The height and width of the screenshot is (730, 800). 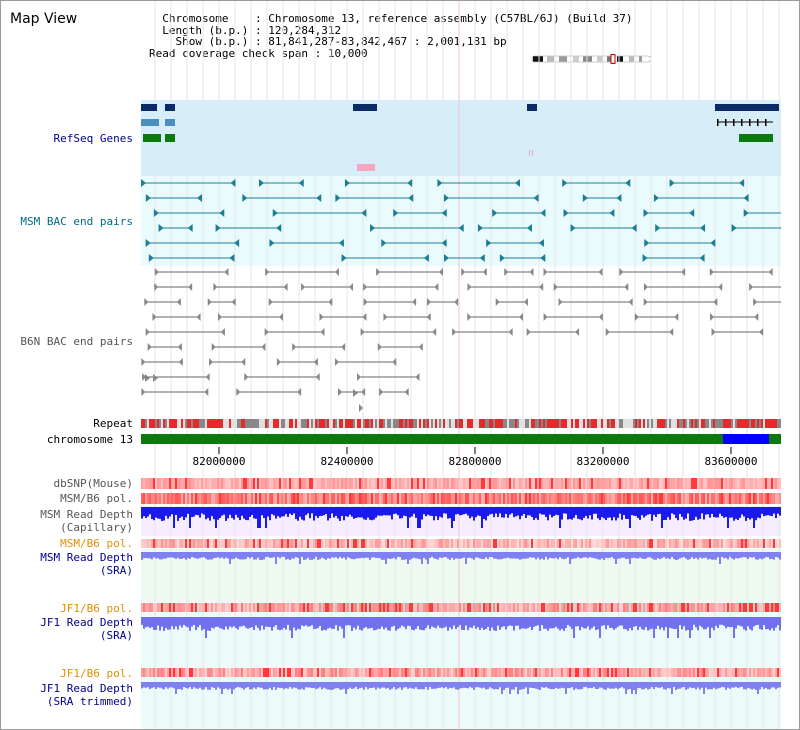 I want to click on track-label-jf1-b6-pol-trim: JF1/B6 pol., so click(x=96, y=673).